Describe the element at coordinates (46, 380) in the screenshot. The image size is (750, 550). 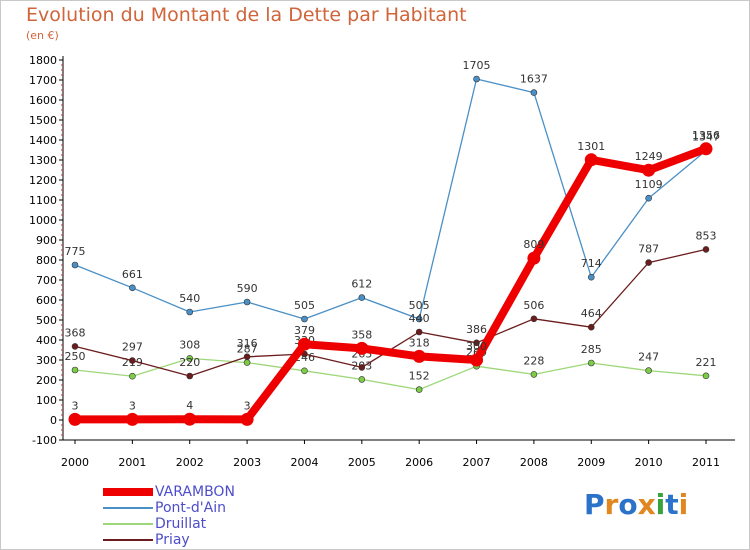
I see `y-tick-label: 200` at that location.